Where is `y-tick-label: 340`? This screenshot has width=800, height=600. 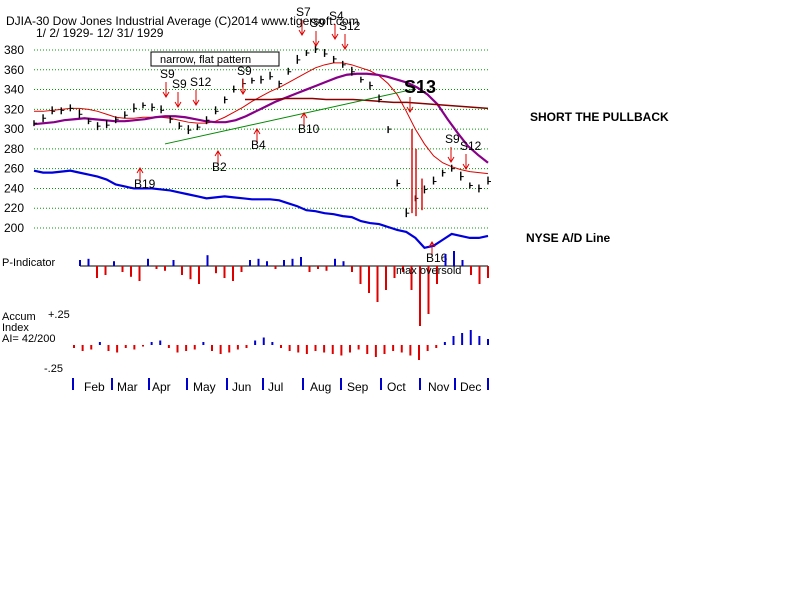
y-tick-label: 340 is located at coordinates (14, 90).